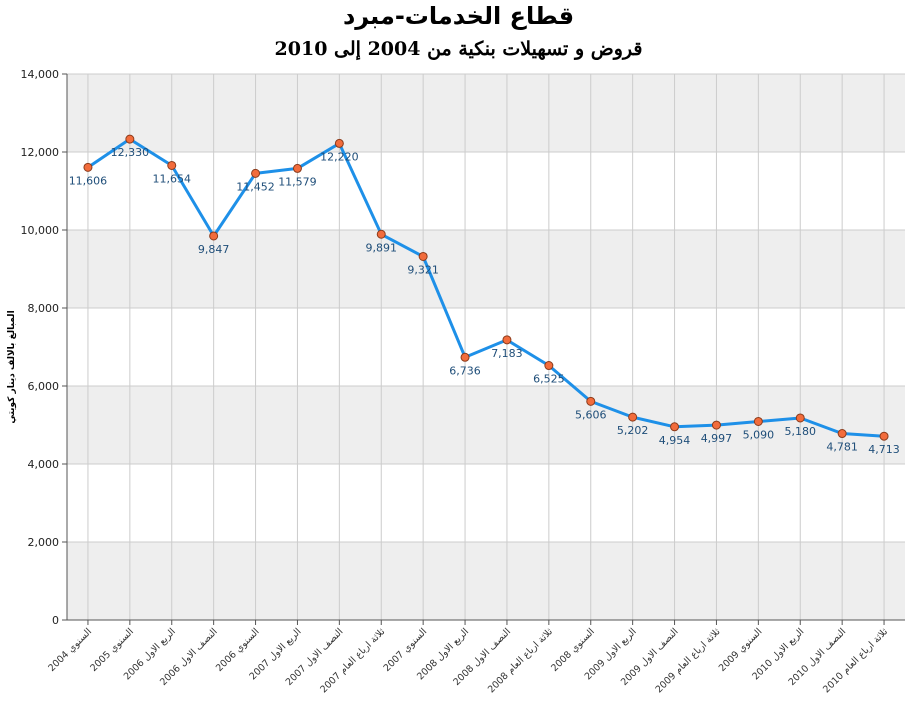 This screenshot has height=711, width=917. I want to click on y-tick-labels: 0 2,000 4,000 6,000 8,000 10,000 12,000 14,000, so click(40, 347).